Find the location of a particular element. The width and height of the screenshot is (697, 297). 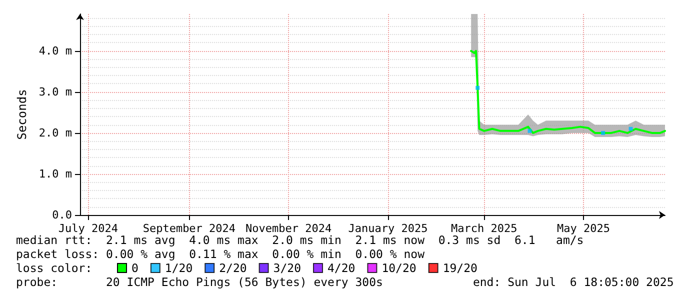

y-tick-label: 0.0 is located at coordinates (62, 215).